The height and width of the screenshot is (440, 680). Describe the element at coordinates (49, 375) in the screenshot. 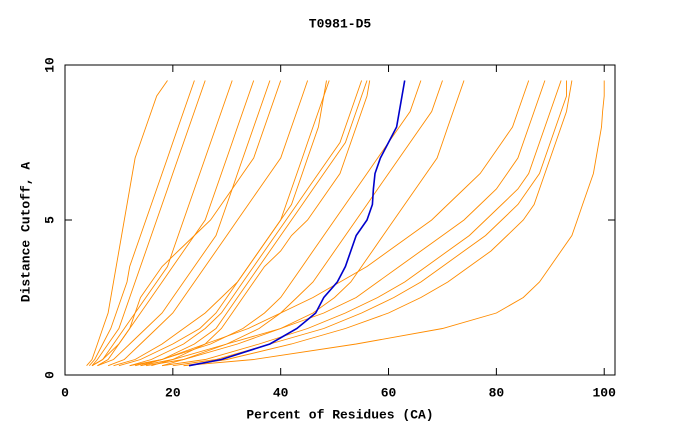

I see `y-tick-label: 0` at that location.